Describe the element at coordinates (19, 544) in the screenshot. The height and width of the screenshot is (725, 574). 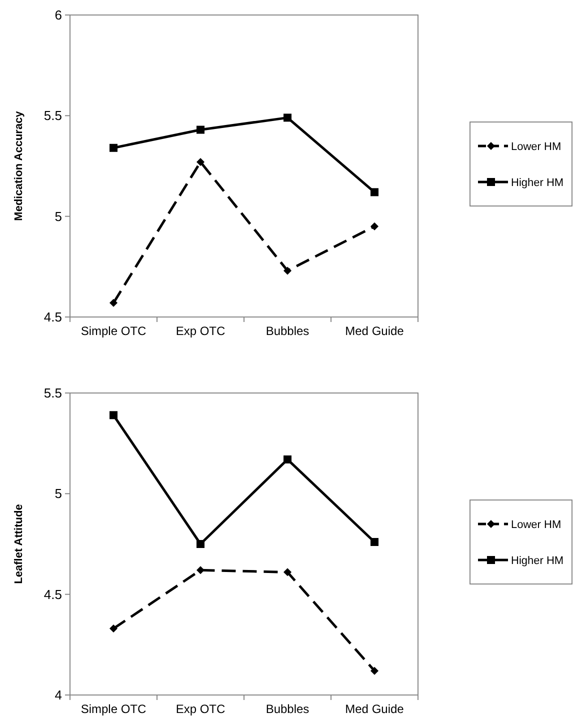
I see `y-axis-title: Leaflet Attitude` at that location.